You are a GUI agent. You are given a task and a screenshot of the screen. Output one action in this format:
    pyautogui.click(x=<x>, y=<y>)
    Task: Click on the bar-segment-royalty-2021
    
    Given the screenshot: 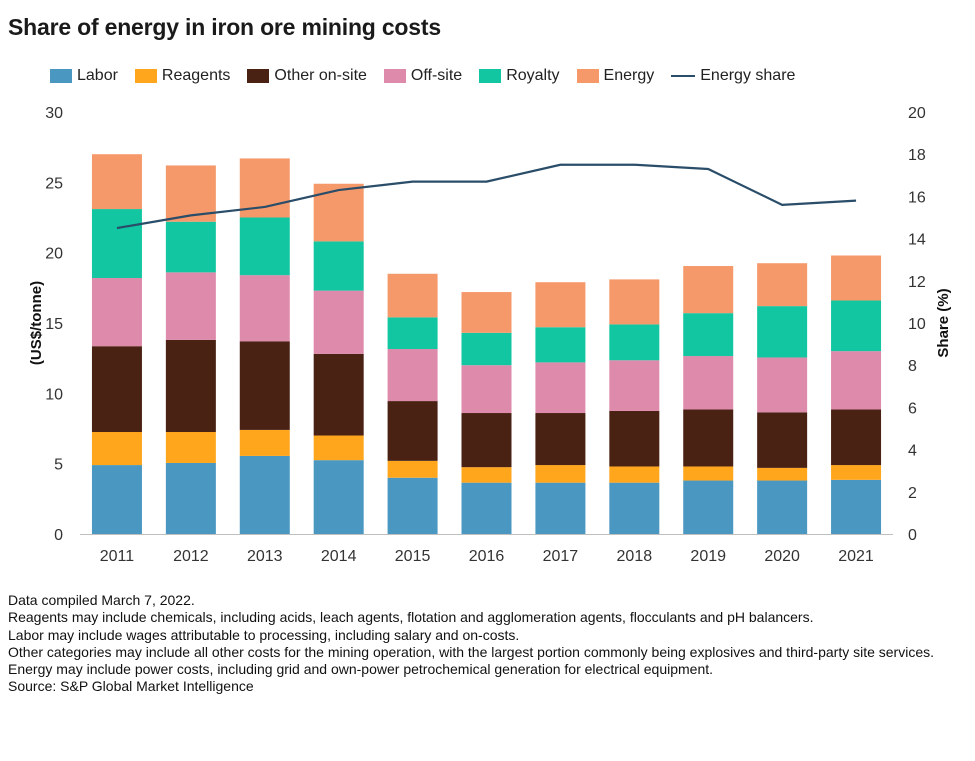 What is the action you would take?
    pyautogui.click(x=856, y=326)
    